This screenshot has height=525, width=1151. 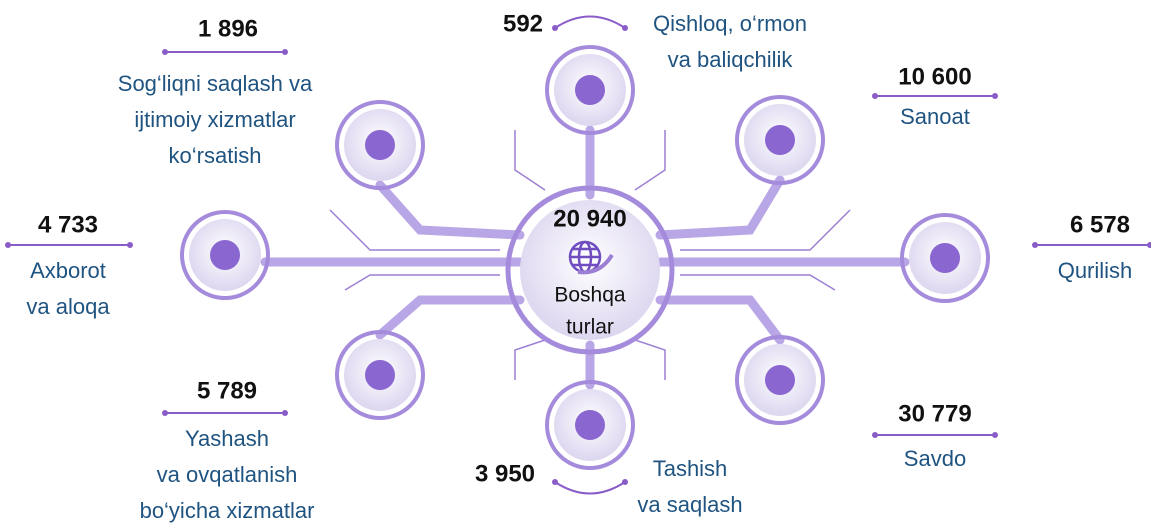 I want to click on label: Savdo, so click(x=935, y=458).